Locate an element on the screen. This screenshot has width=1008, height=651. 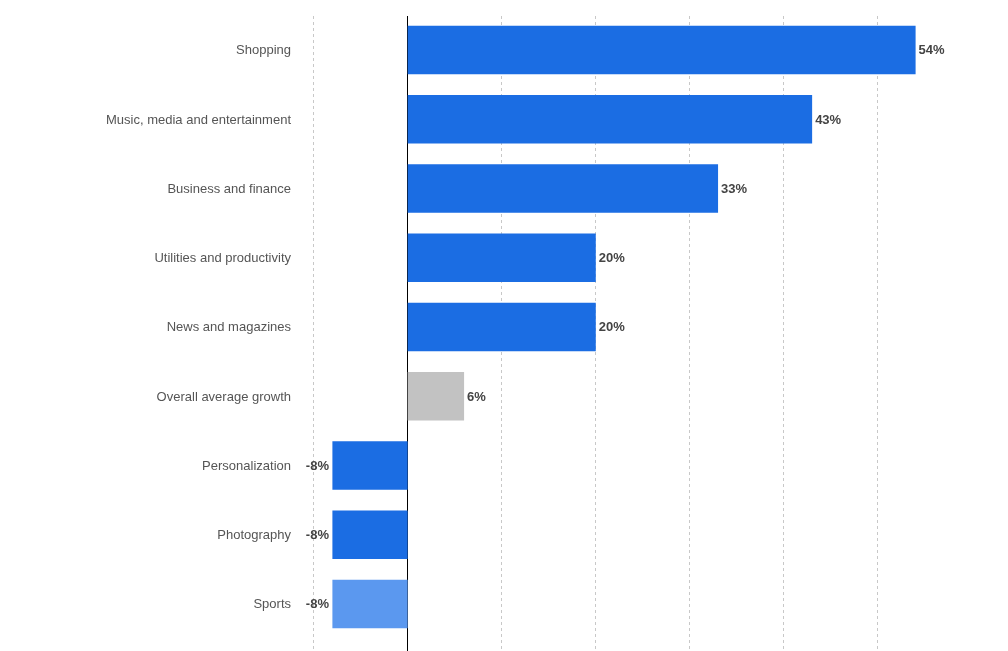
data-label: 54% is located at coordinates (932, 50).